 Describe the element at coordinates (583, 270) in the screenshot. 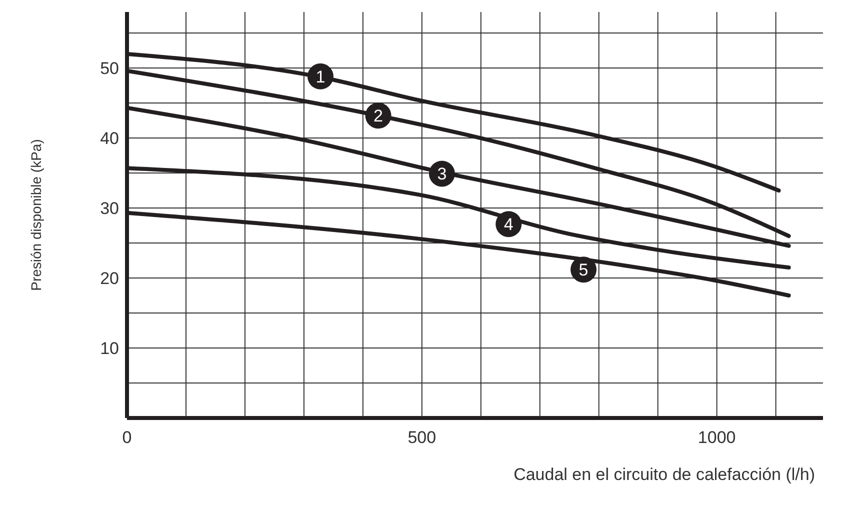

I see `annotation: 5` at that location.